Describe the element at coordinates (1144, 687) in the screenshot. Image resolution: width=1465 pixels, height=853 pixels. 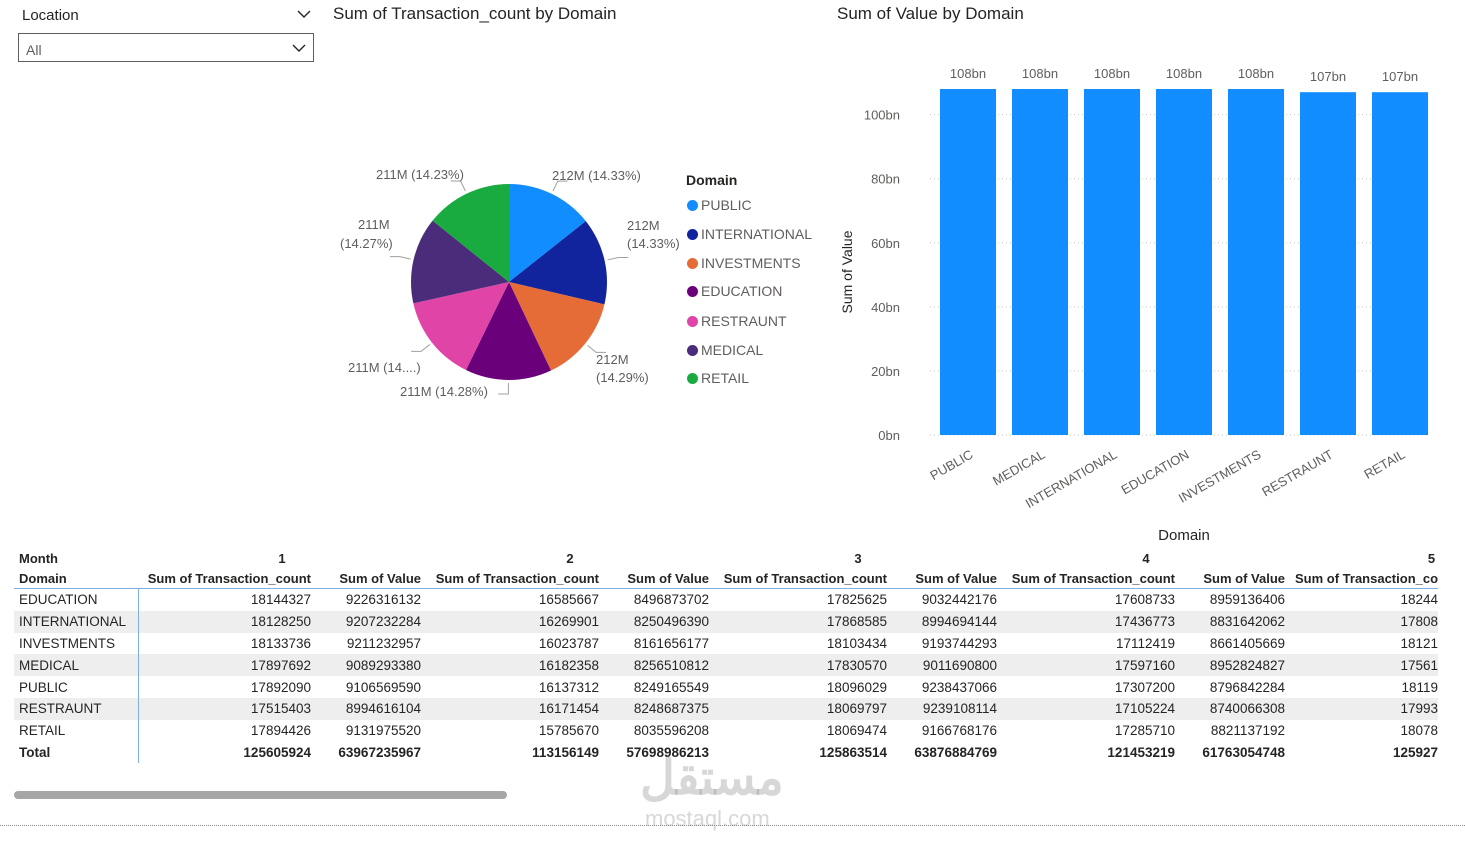
I see `matrix-cell: 17307200` at that location.